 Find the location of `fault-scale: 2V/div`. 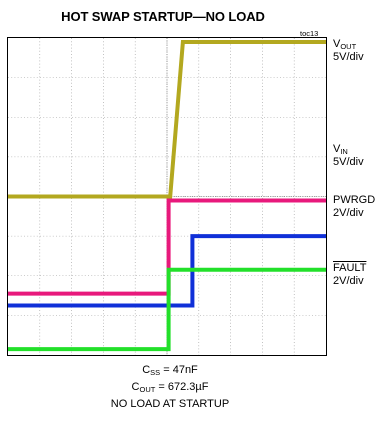

fault-scale: 2V/div is located at coordinates (348, 281).